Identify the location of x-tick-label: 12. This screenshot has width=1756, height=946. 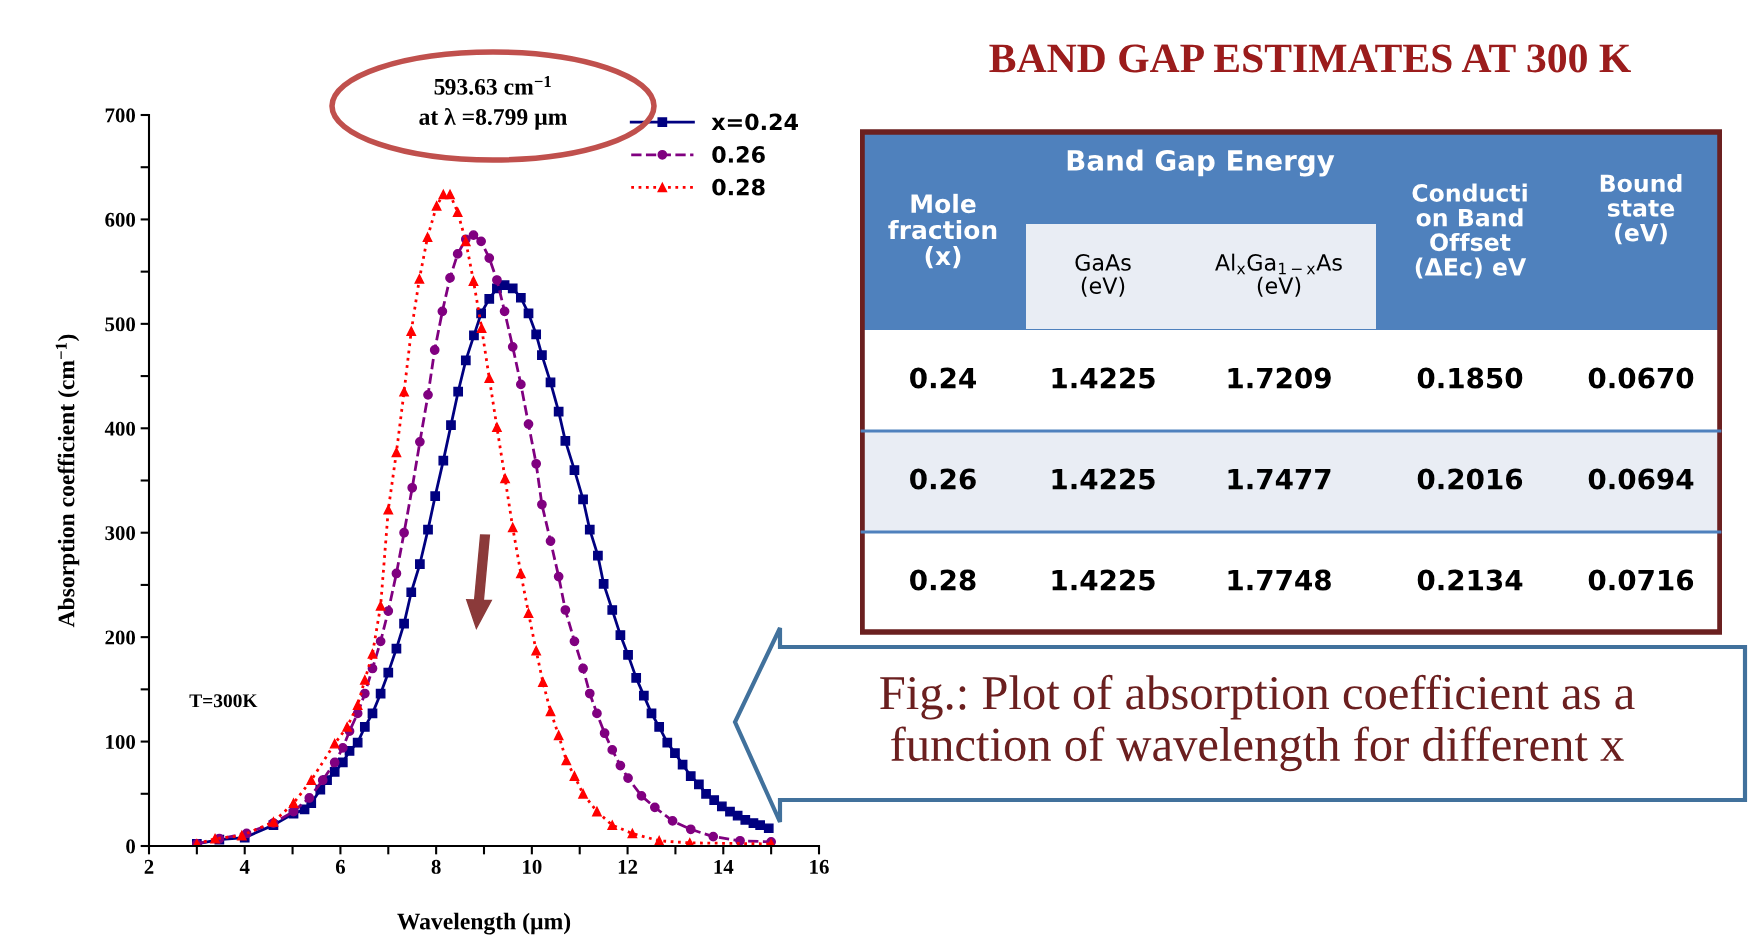
(628, 866).